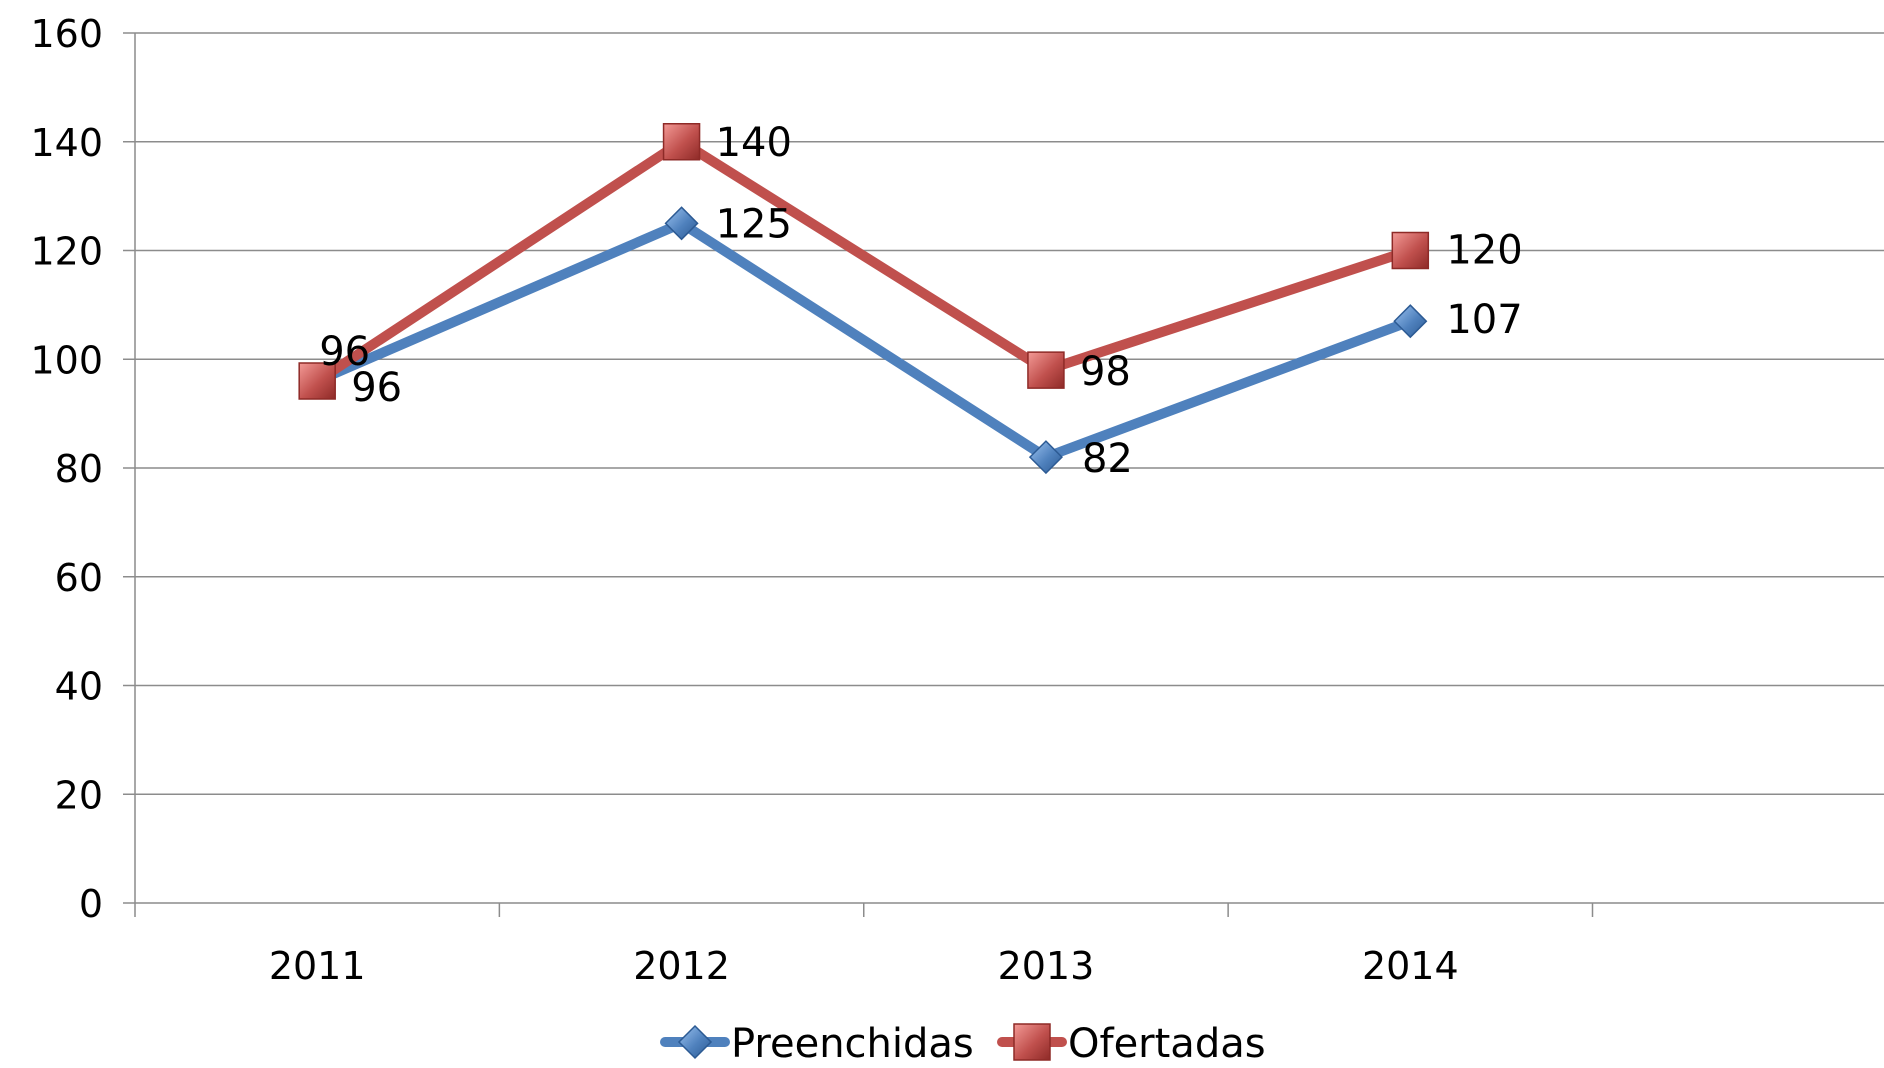  Describe the element at coordinates (91, 904) in the screenshot. I see `y-tick-label: 0` at that location.